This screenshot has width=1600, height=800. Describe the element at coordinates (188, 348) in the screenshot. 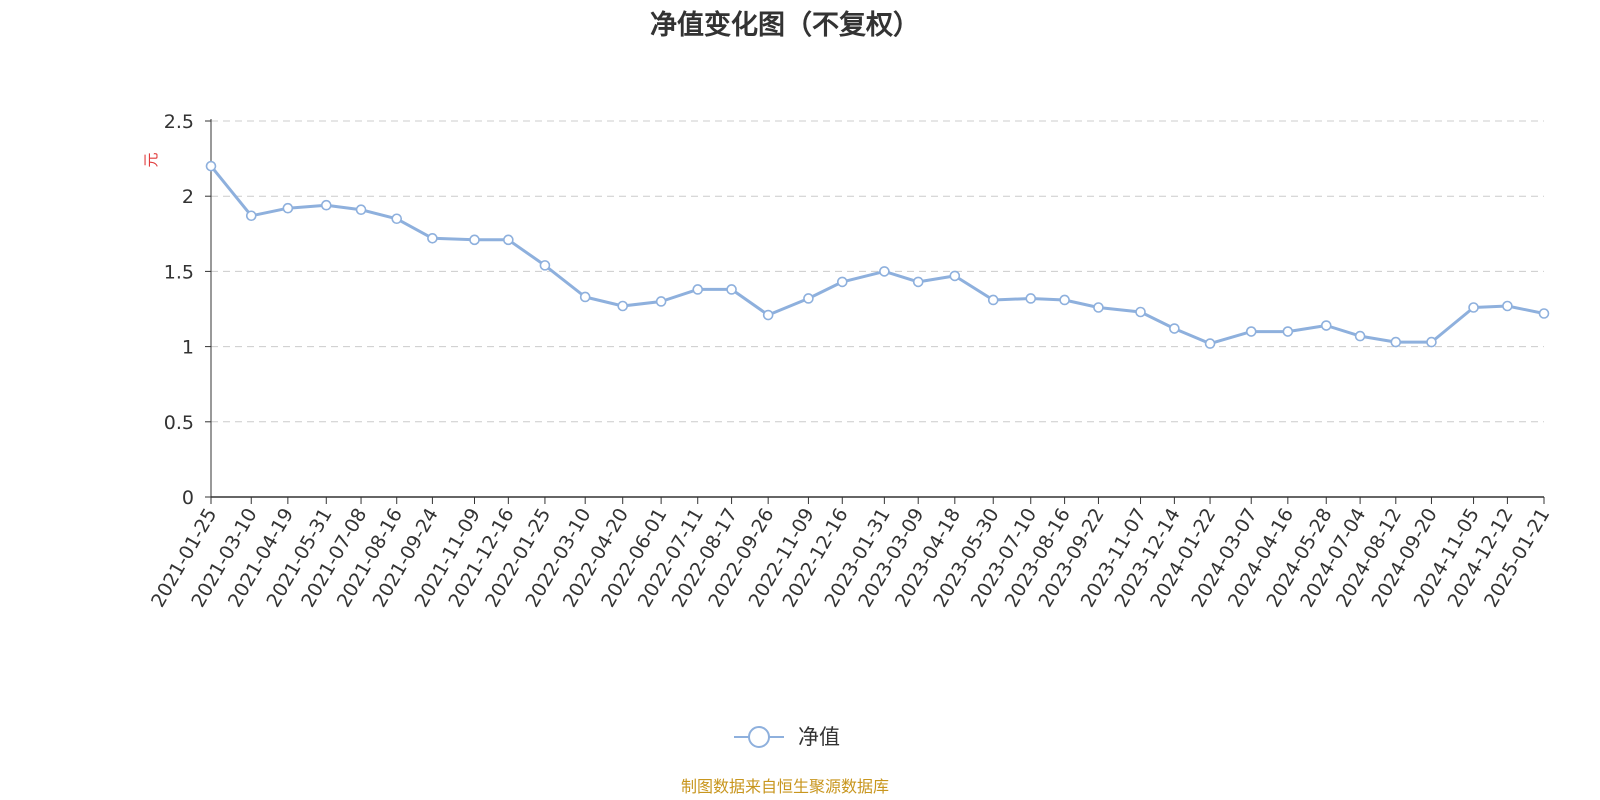

I see `y-tick-label: 1` at that location.